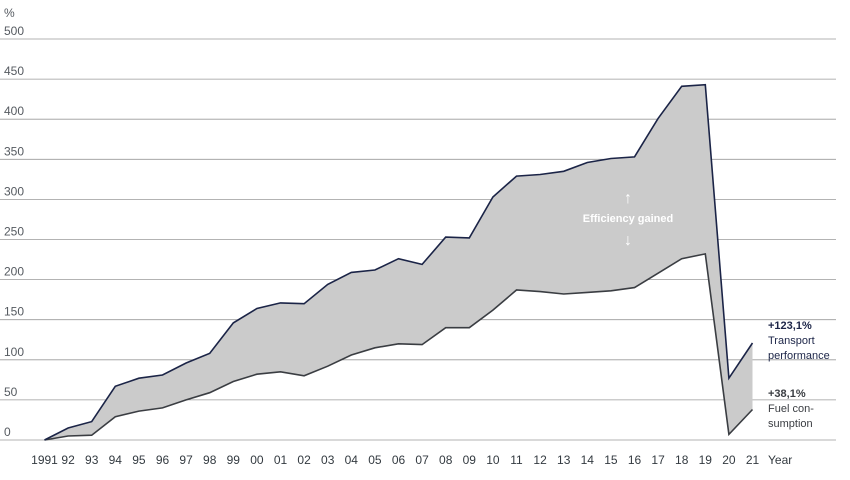 This screenshot has width=850, height=480. What do you see at coordinates (234, 460) in the screenshot?
I see `x-tick-label: 99` at bounding box center [234, 460].